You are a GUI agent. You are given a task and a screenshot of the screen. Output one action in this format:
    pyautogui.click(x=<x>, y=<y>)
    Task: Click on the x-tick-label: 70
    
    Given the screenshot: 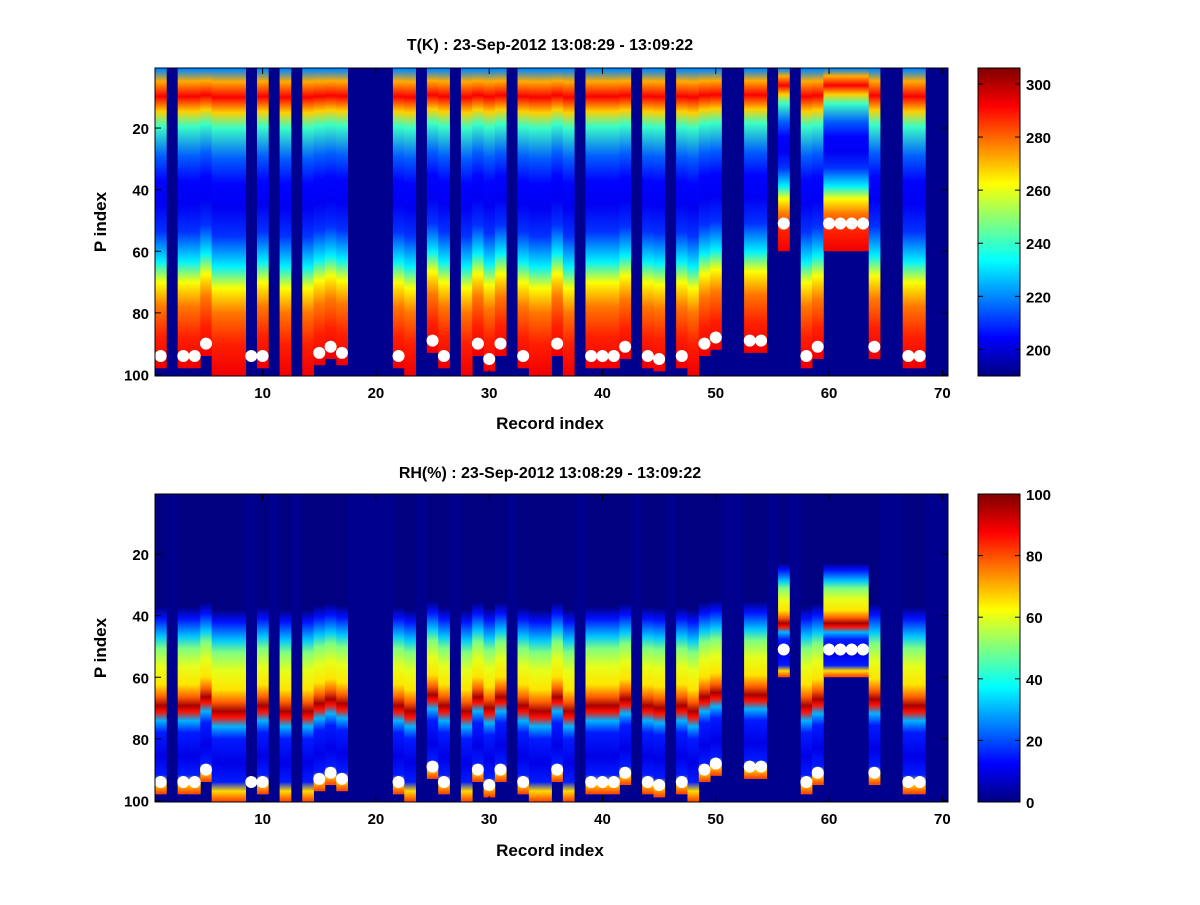 What is the action you would take?
    pyautogui.click(x=942, y=819)
    